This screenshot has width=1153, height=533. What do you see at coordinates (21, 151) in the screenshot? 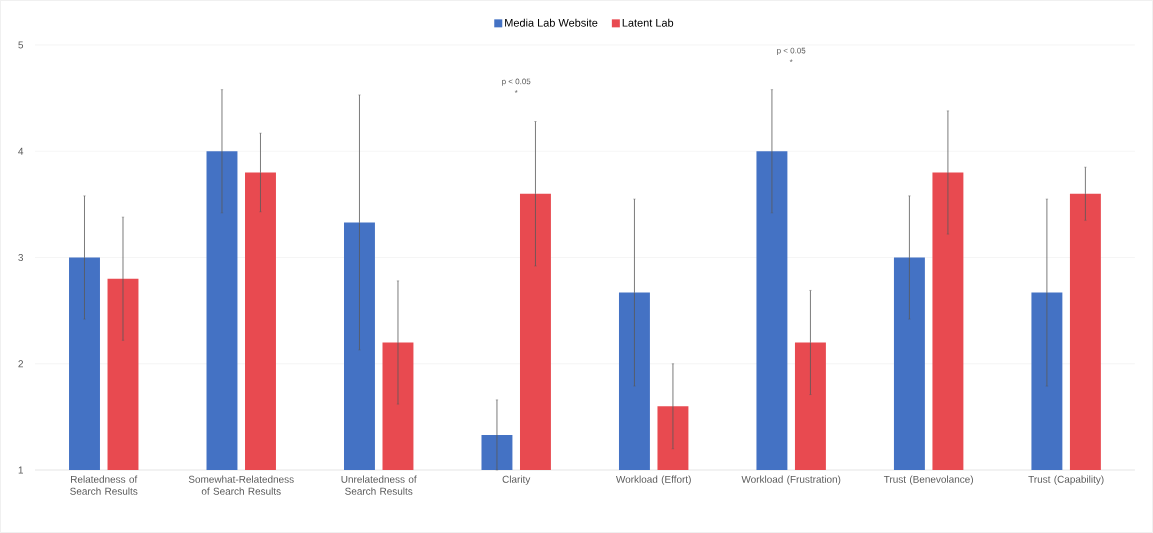
I see `y-tick-label: 4` at bounding box center [21, 151].